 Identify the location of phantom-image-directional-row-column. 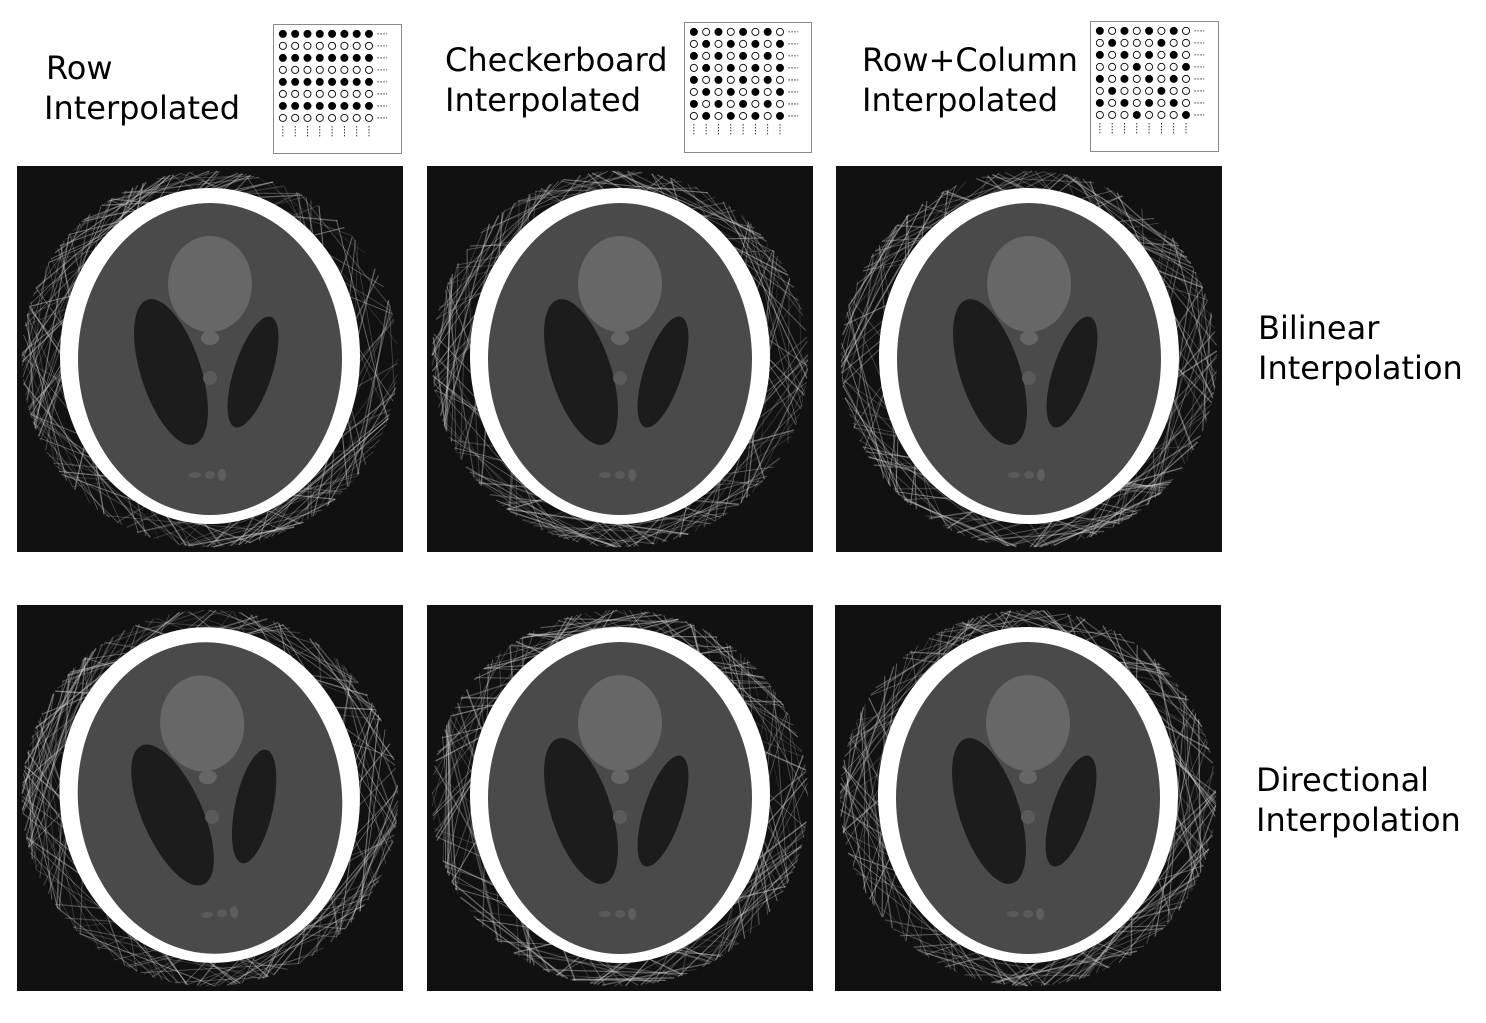
(1028, 798).